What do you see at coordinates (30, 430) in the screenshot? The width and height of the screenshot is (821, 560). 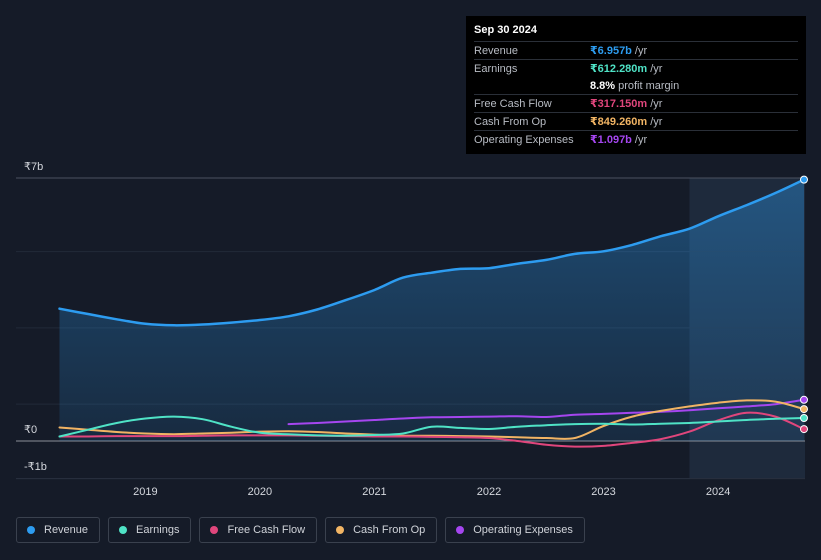 I see `y-label-zero: ₹0` at bounding box center [30, 430].